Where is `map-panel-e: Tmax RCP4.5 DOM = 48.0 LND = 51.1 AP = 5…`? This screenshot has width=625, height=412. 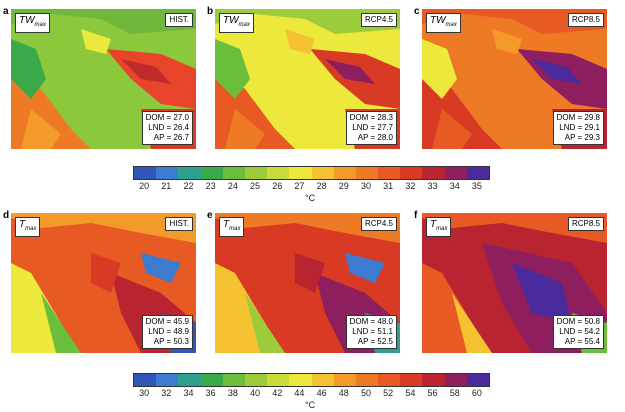
map-panel-e: Tmax RCP4.5 DOM = 48.0 LND = 51.1 AP = 5… is located at coordinates (307, 283).